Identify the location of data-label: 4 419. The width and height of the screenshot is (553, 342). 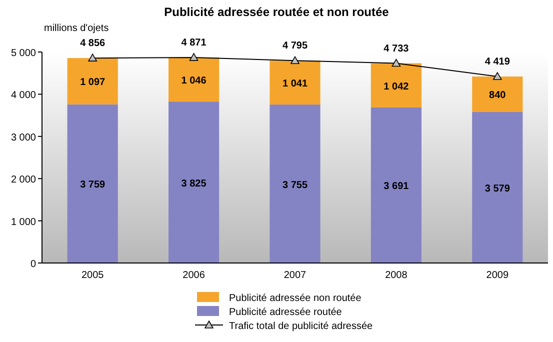
(497, 62).